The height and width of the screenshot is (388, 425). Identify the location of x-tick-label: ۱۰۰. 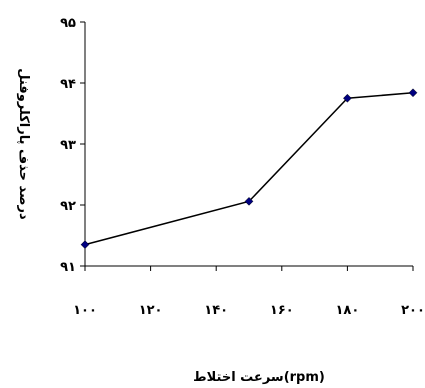
(85, 310).